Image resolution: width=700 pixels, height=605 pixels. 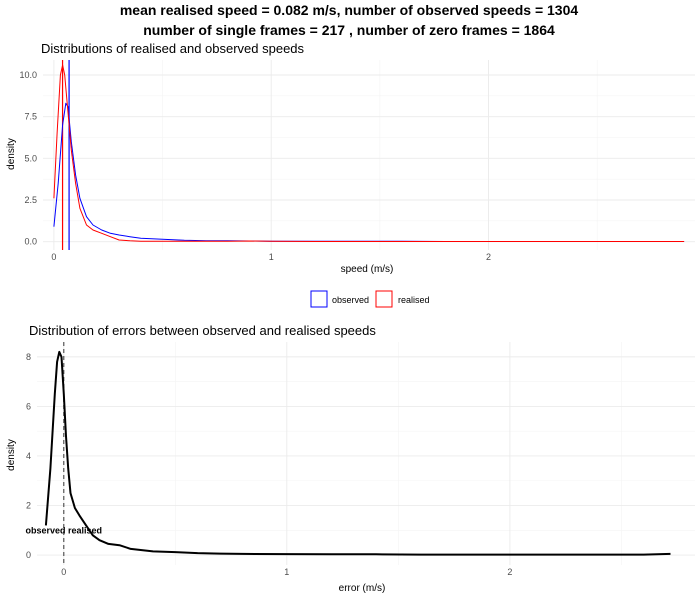 I want to click on y-tick-label: 6, so click(x=28, y=406).